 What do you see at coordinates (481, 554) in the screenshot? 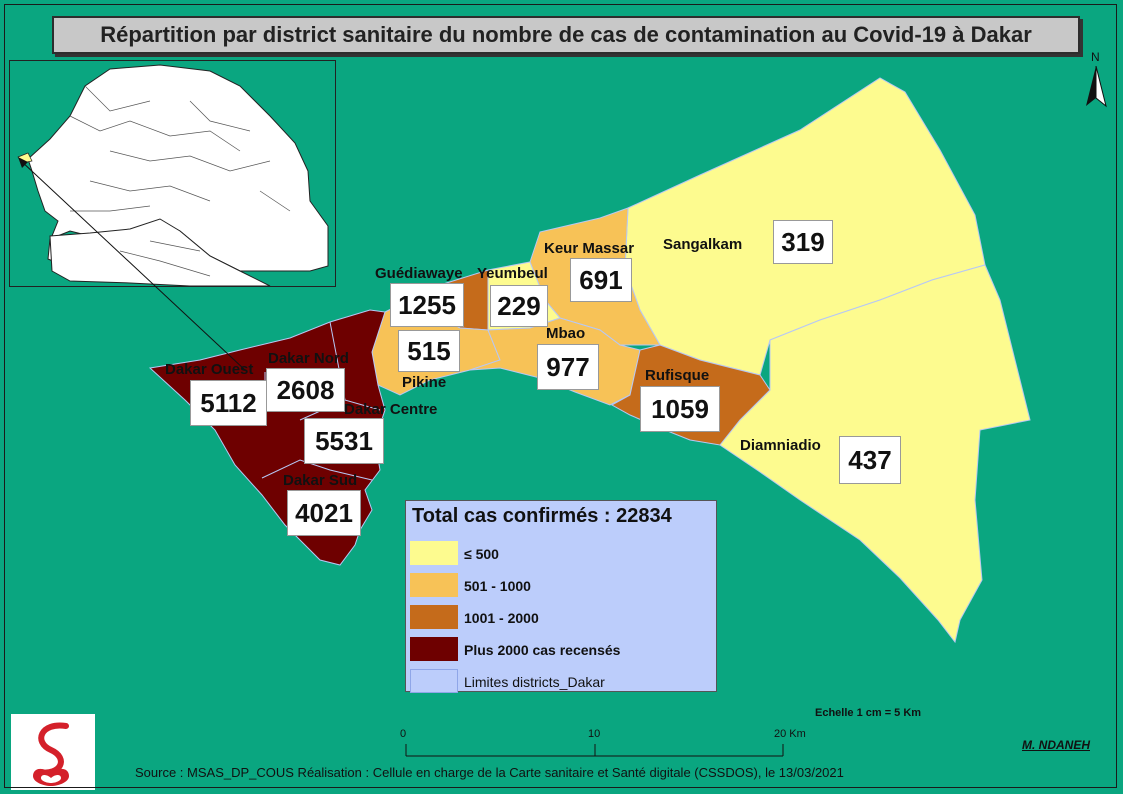
I see `legend-label-le-500: ≤ 500` at bounding box center [481, 554].